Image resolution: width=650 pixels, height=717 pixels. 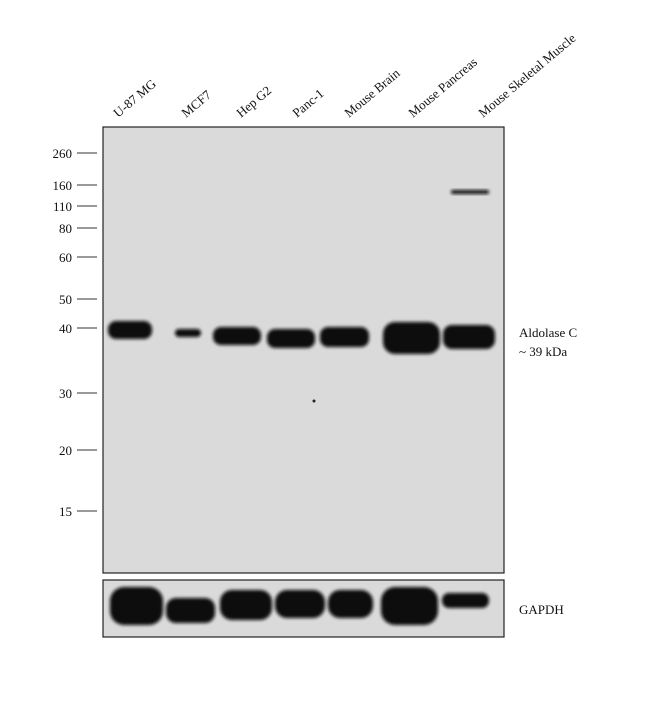 What do you see at coordinates (548, 332) in the screenshot?
I see `target-name: Aldolase C` at bounding box center [548, 332].